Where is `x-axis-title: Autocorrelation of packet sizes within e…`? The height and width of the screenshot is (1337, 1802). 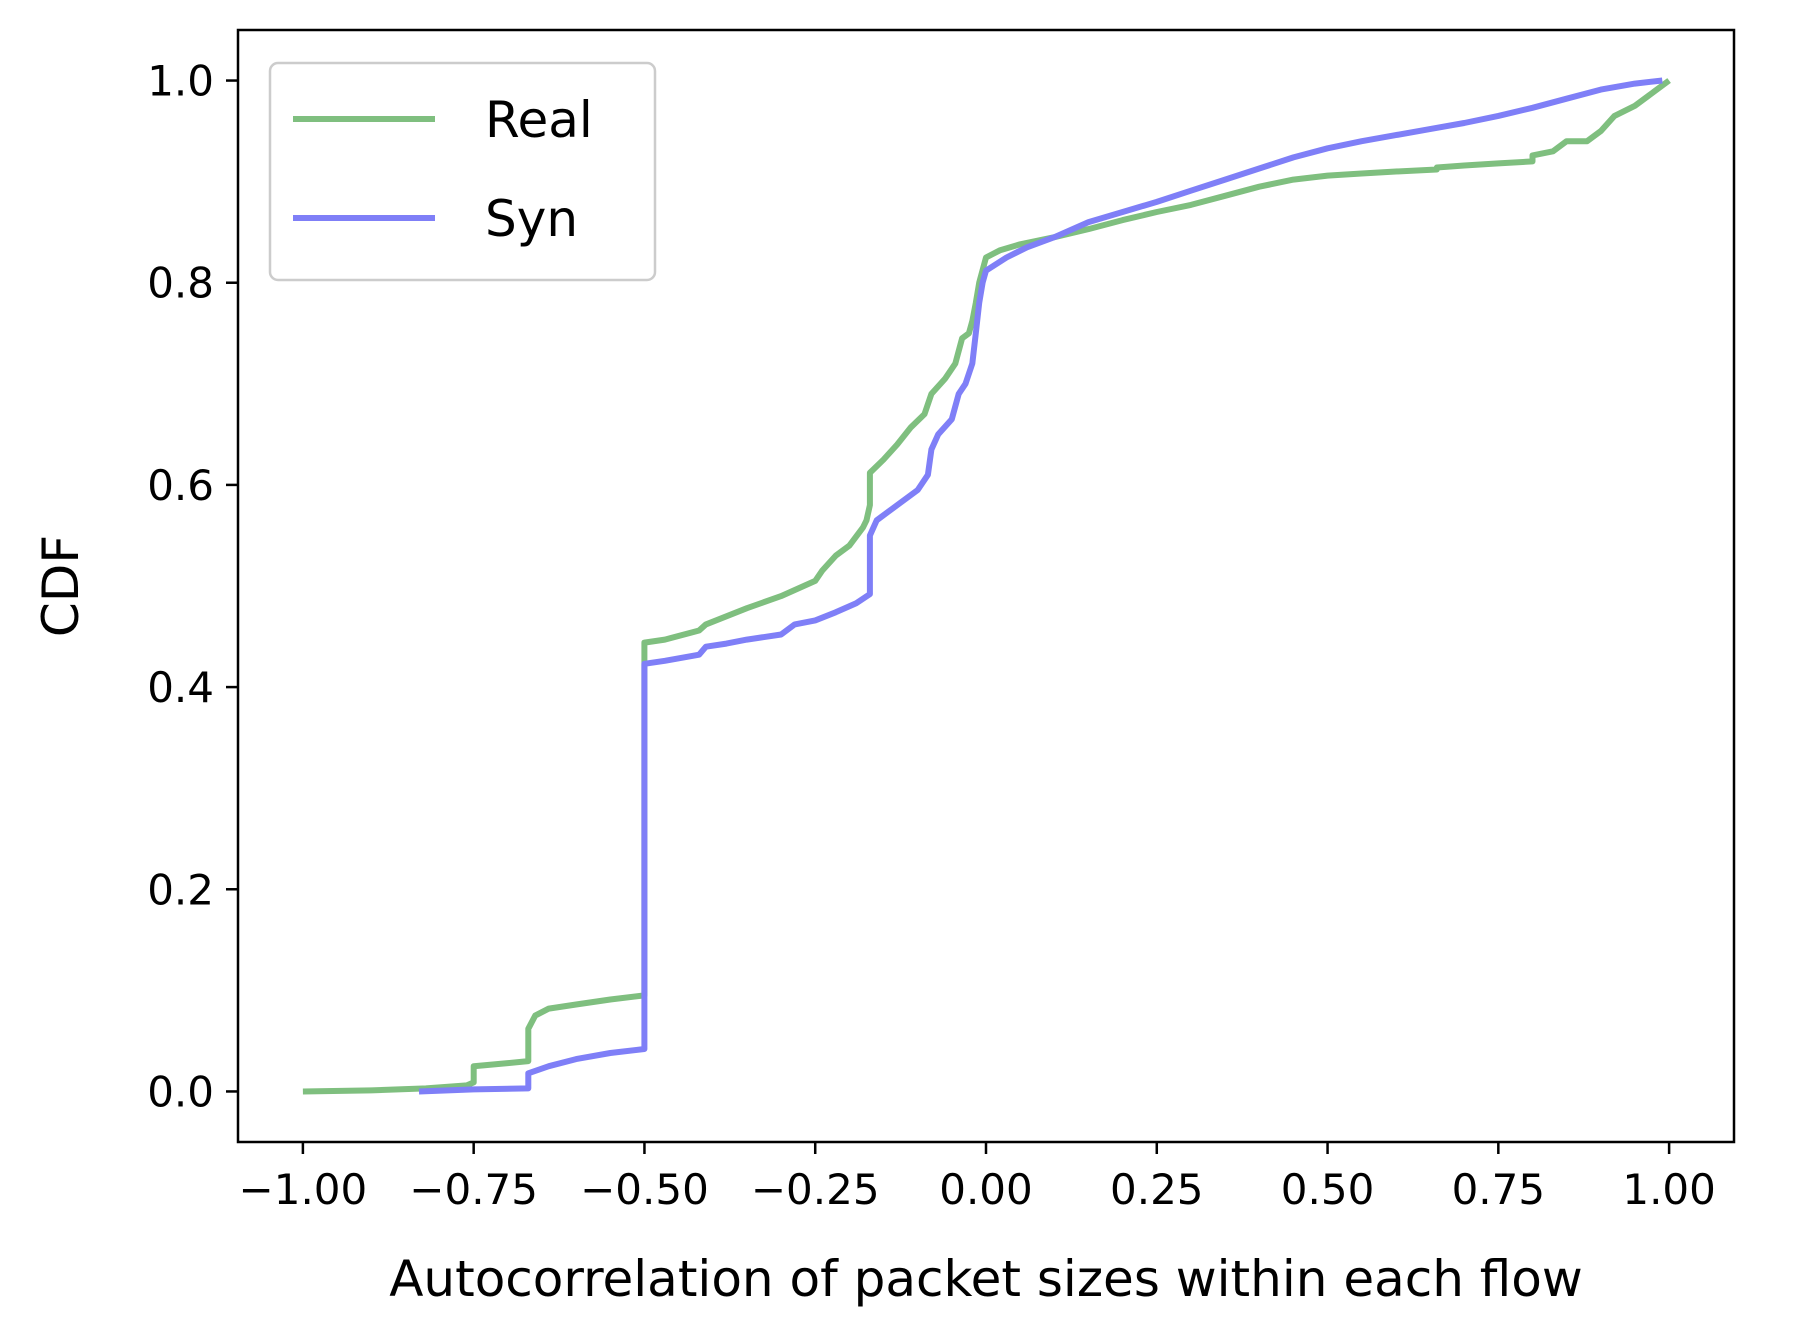 x-axis-title: Autocorrelation of packet sizes within e… is located at coordinates (986, 1279).